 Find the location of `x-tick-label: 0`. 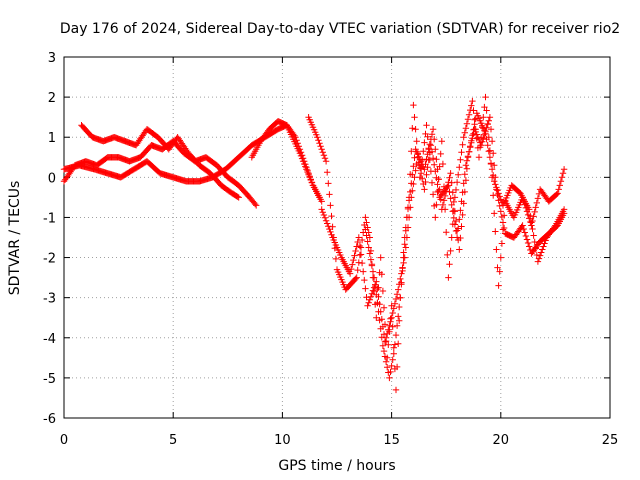

x-tick-label: 0 is located at coordinates (64, 440).